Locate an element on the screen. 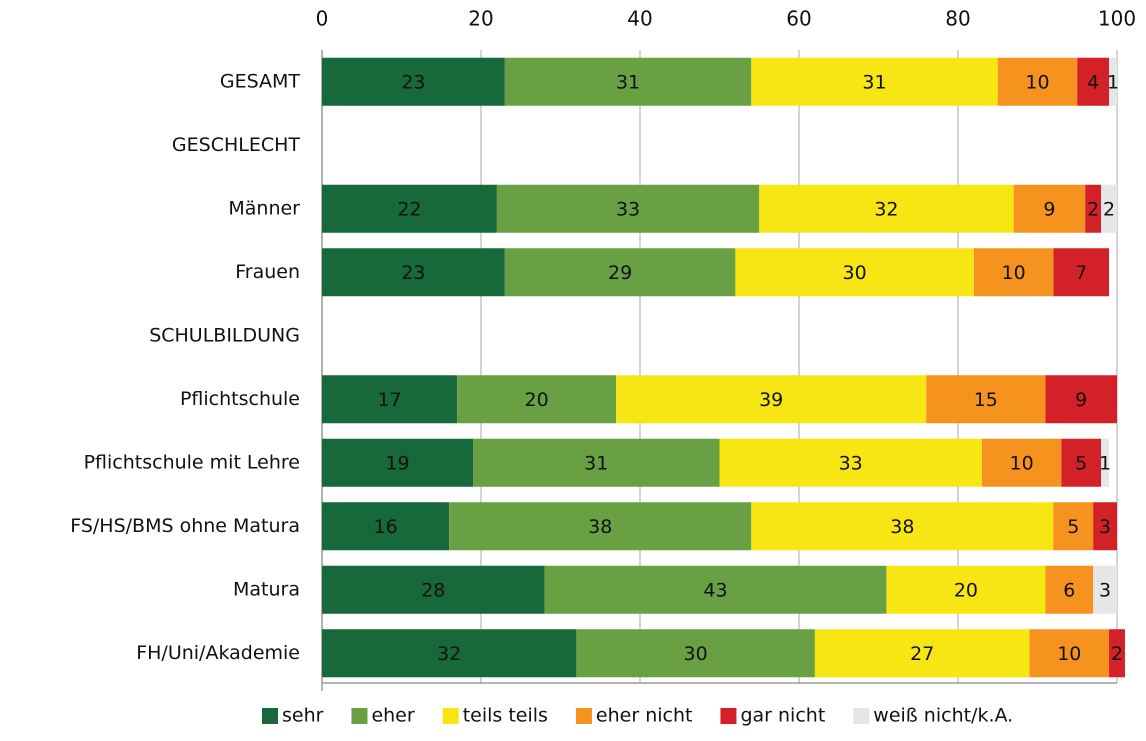  value-label: 7 is located at coordinates (1081, 273).